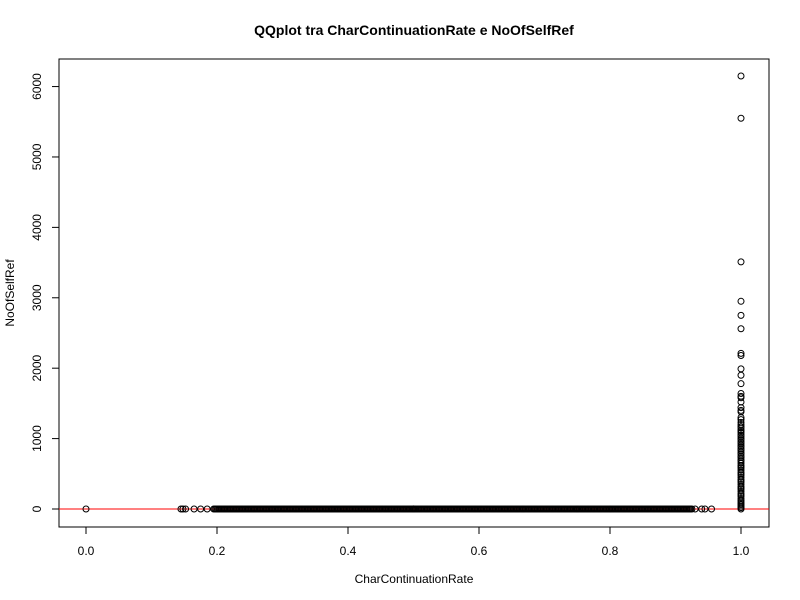 This screenshot has width=800, height=600. Describe the element at coordinates (414, 579) in the screenshot. I see `x-axis-label: CharContinuationRate` at that location.